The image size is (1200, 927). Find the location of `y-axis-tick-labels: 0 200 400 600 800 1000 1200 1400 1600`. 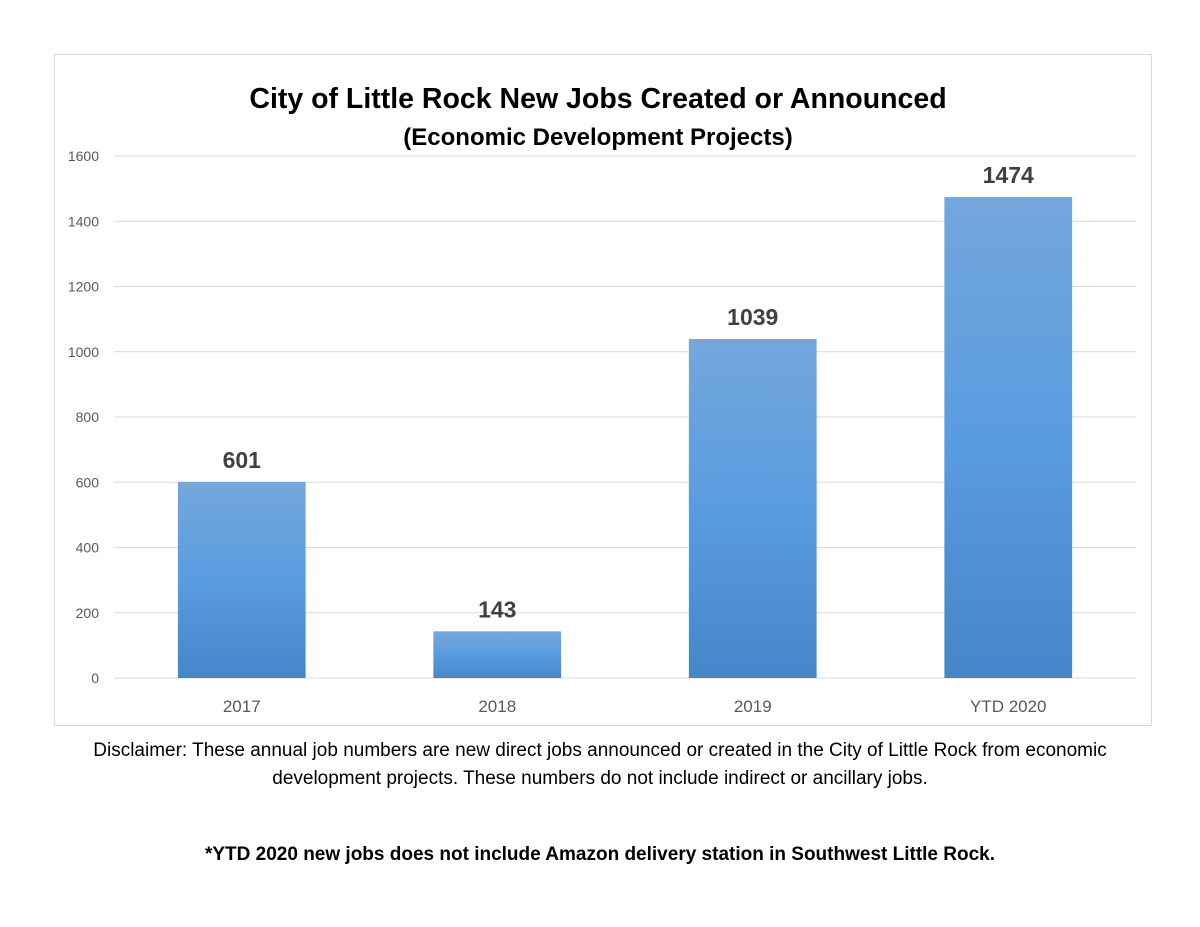

y-axis-tick-labels: 0 200 400 600 800 1000 1200 1400 1600 is located at coordinates (83, 417).